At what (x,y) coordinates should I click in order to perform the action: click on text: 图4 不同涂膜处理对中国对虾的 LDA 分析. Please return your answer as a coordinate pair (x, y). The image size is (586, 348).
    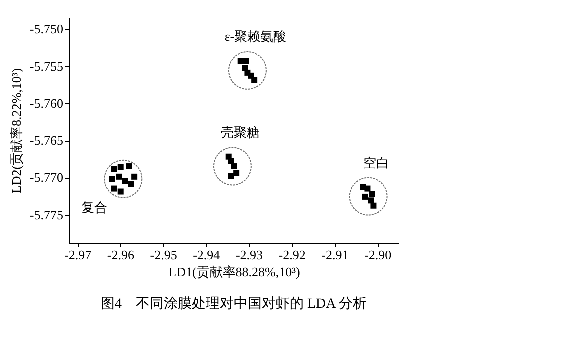
    Looking at the image, I should click on (234, 304).